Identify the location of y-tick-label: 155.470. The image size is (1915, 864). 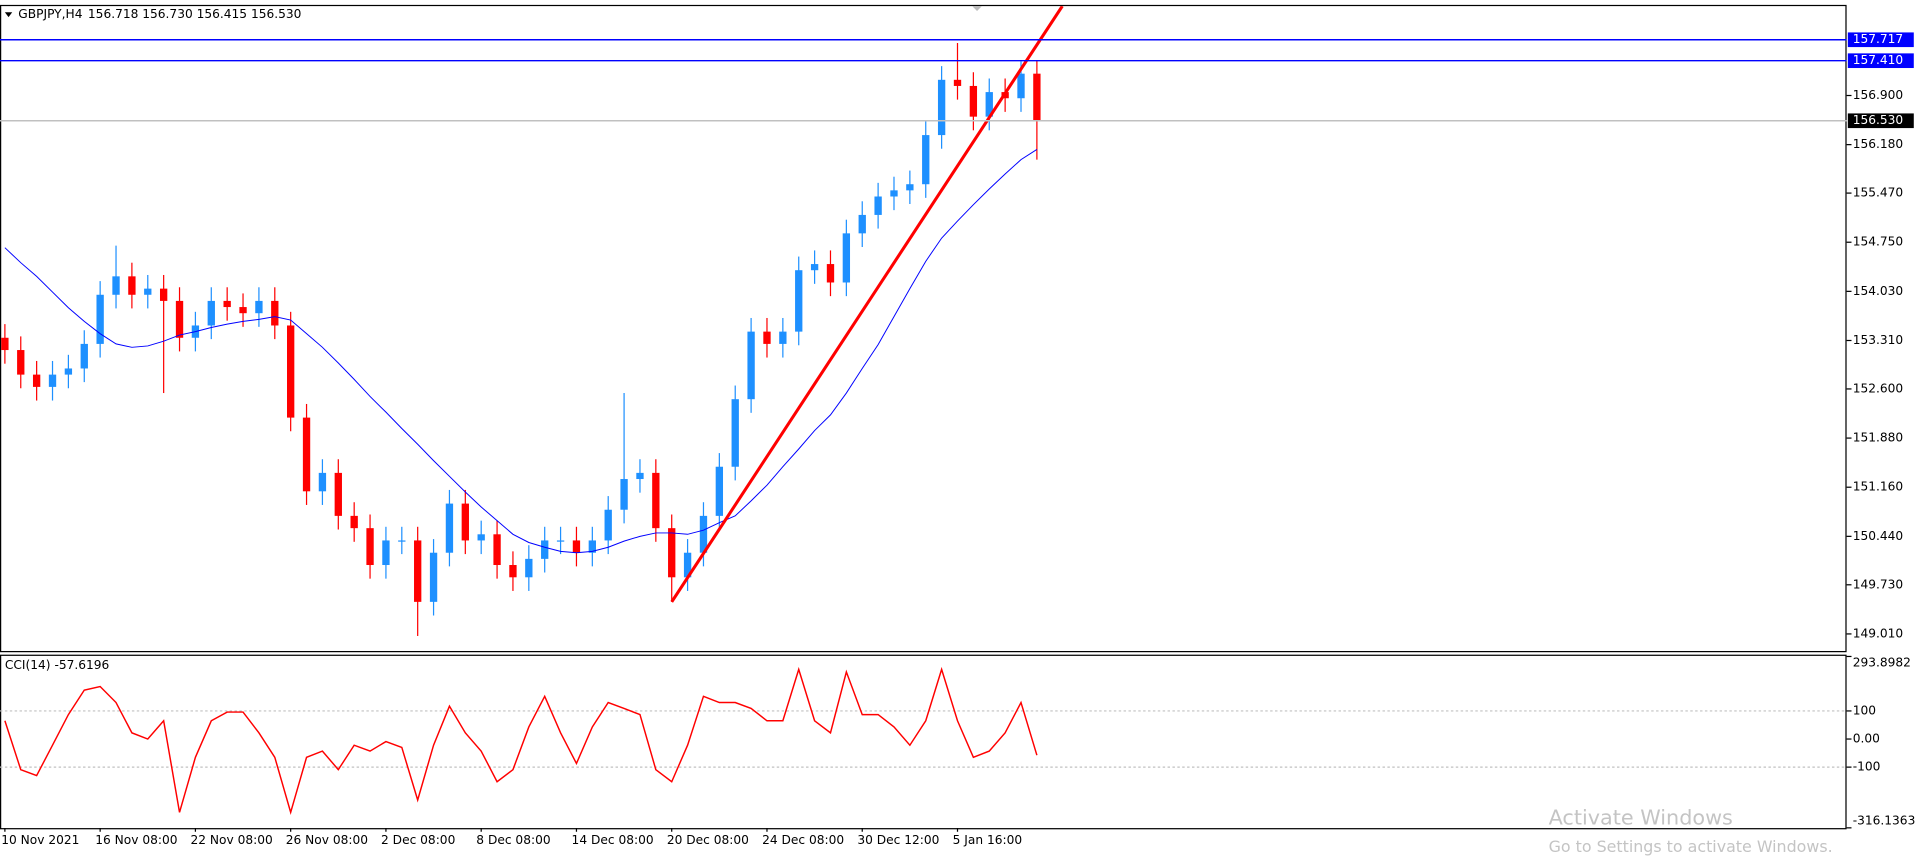
(1878, 193).